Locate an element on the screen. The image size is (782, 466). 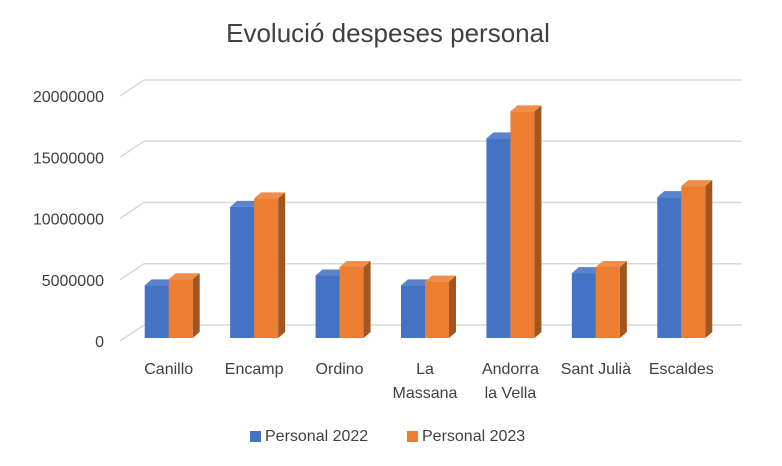
legend-item: Personal 2022 is located at coordinates (309, 436).